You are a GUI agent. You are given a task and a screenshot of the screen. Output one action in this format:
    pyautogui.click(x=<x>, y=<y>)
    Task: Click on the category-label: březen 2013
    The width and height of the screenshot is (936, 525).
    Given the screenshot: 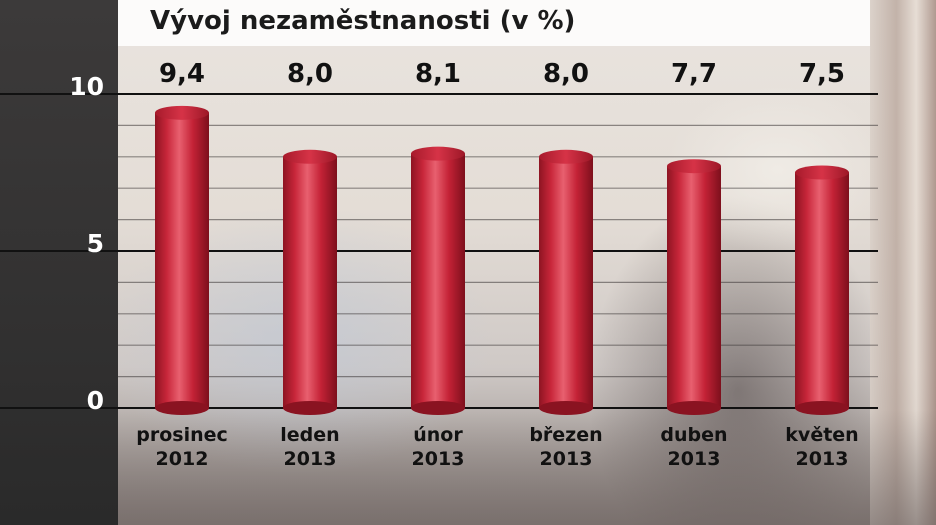 What is the action you would take?
    pyautogui.click(x=565, y=447)
    